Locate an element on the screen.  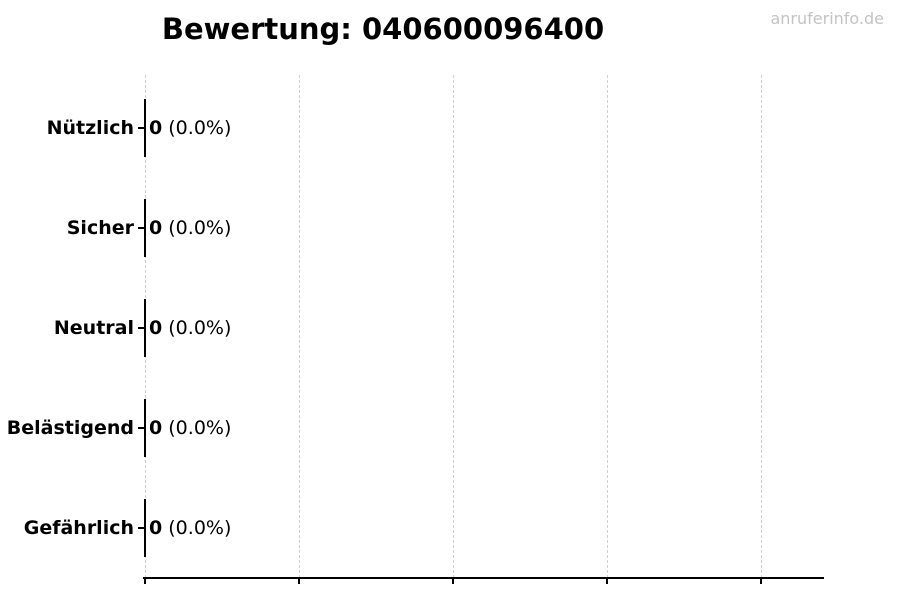
chart-row-neutral: Neutral 0 (0.0%) is located at coordinates (450, 328).